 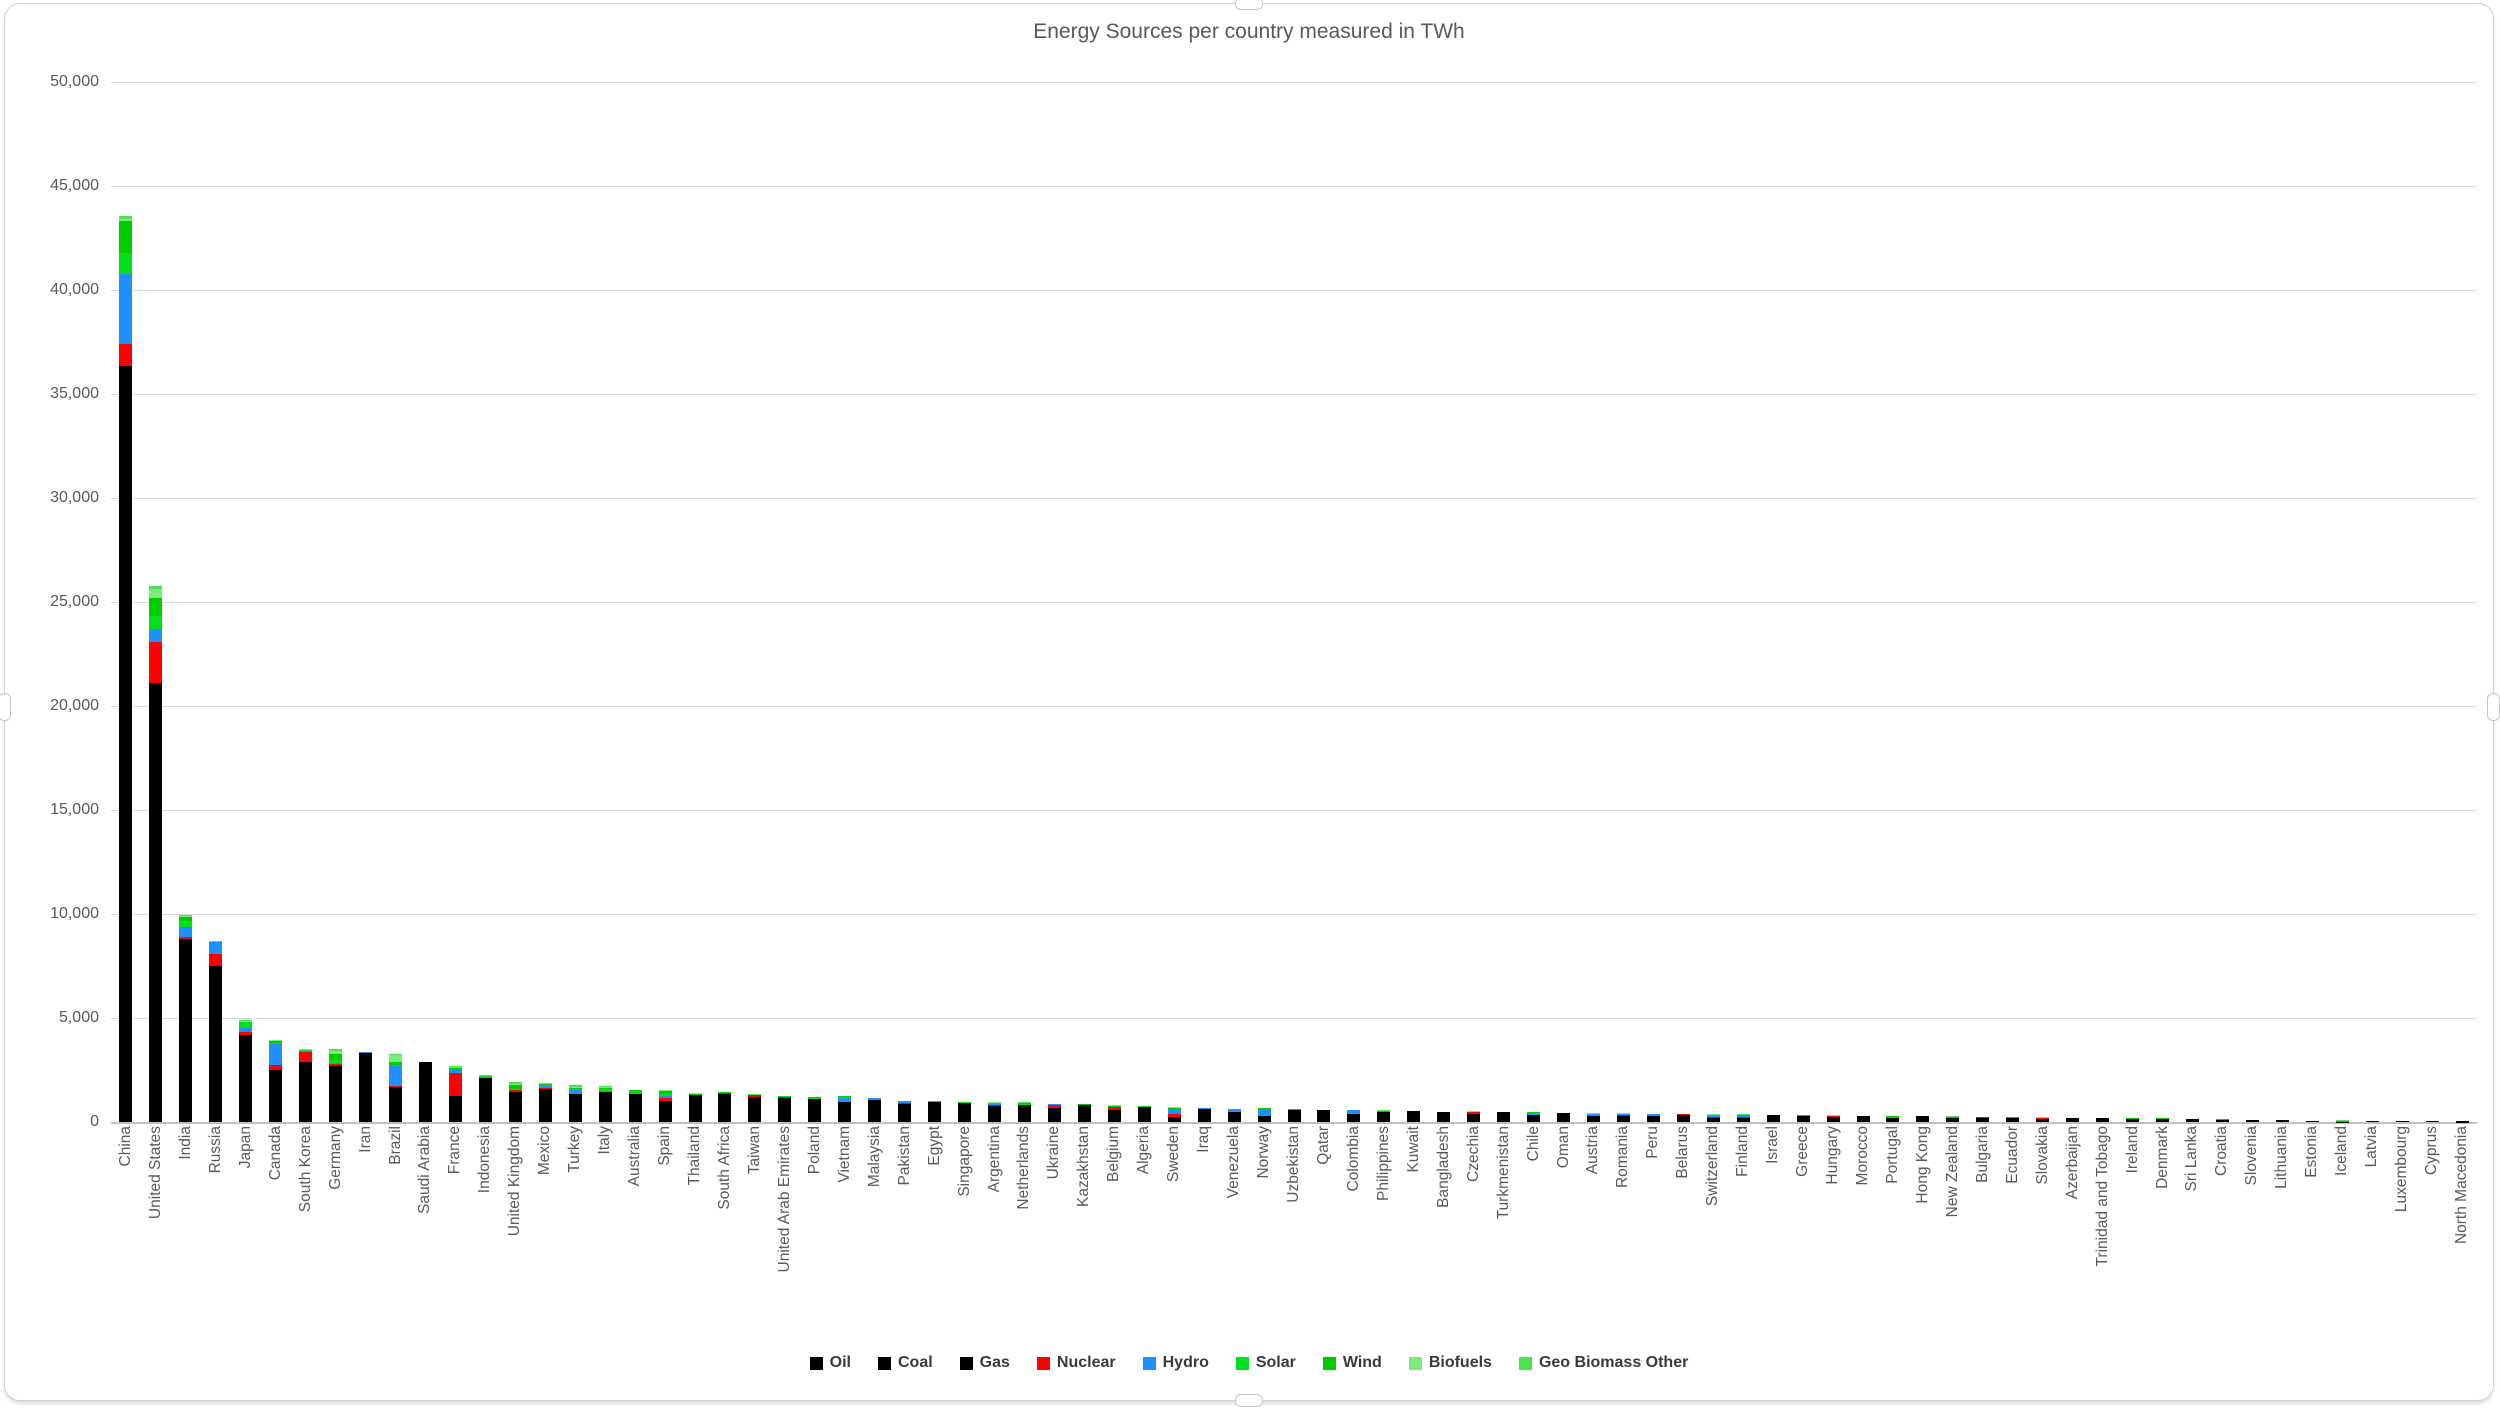 I want to click on segment-gas-indonesia, so click(x=485, y=1081).